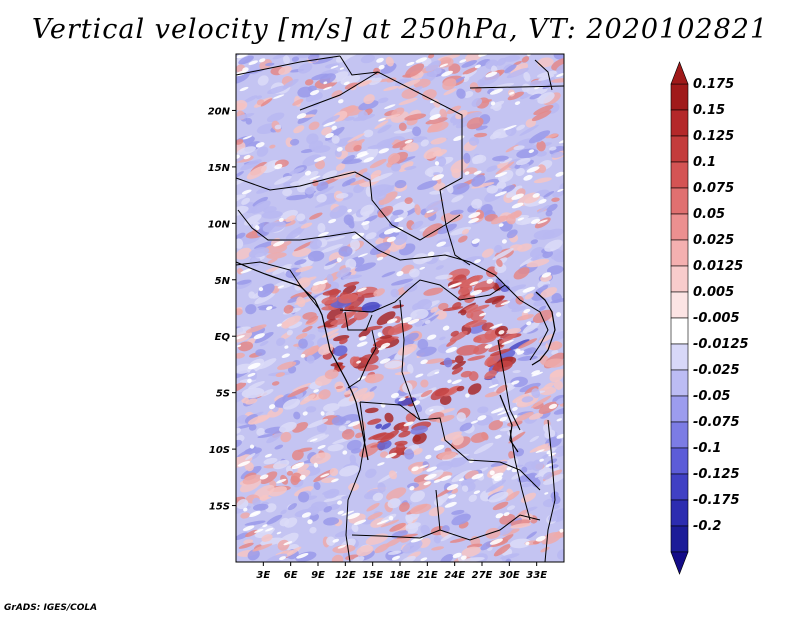 The width and height of the screenshot is (800, 618). Describe the element at coordinates (713, 292) in the screenshot. I see `colorbar-label: 0.005` at that location.